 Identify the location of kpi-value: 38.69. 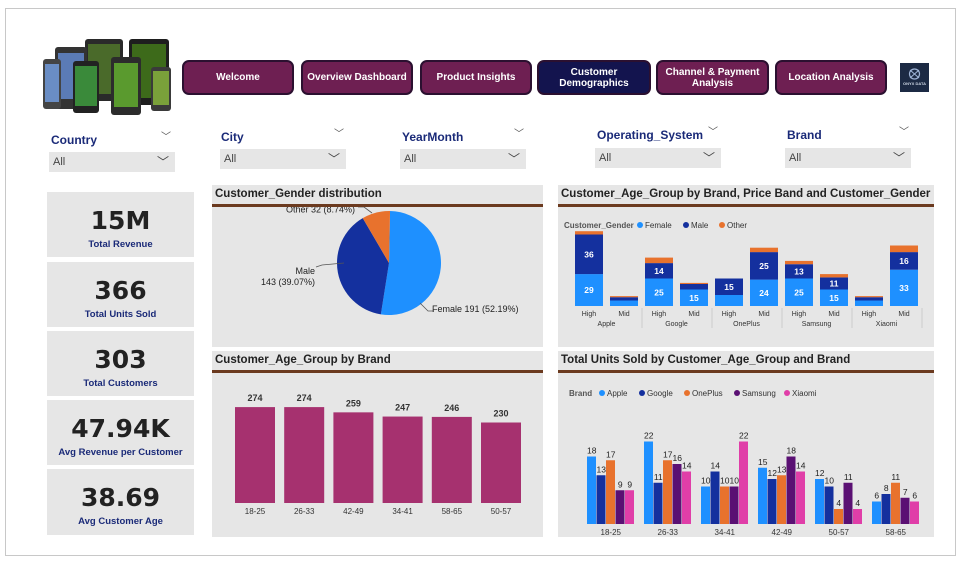
(120, 497).